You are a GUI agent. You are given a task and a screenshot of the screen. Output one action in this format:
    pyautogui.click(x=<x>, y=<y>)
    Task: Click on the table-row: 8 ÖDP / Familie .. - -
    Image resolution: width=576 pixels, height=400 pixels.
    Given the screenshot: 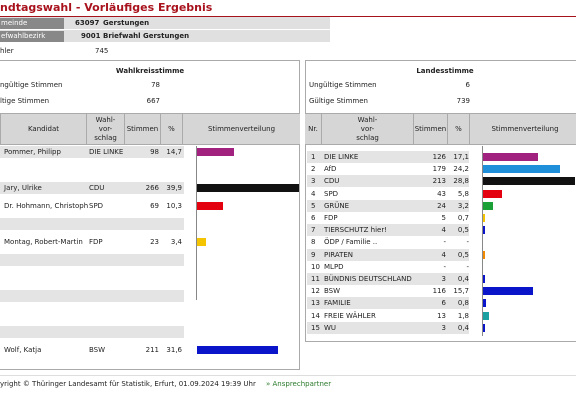 What is the action you would take?
    pyautogui.click(x=388, y=242)
    